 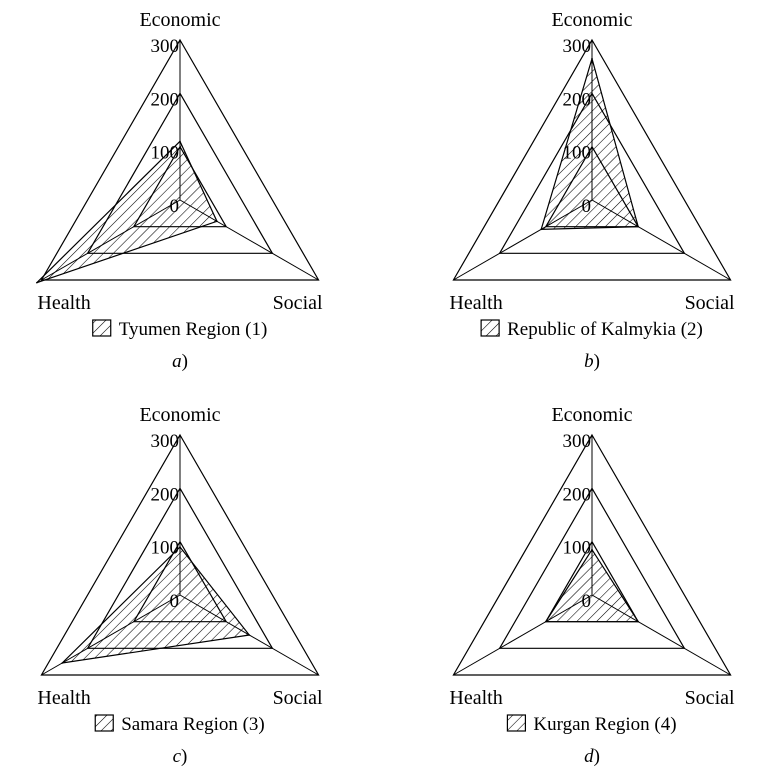 What do you see at coordinates (193, 724) in the screenshot?
I see `legend-label: Samara Region (3)` at bounding box center [193, 724].